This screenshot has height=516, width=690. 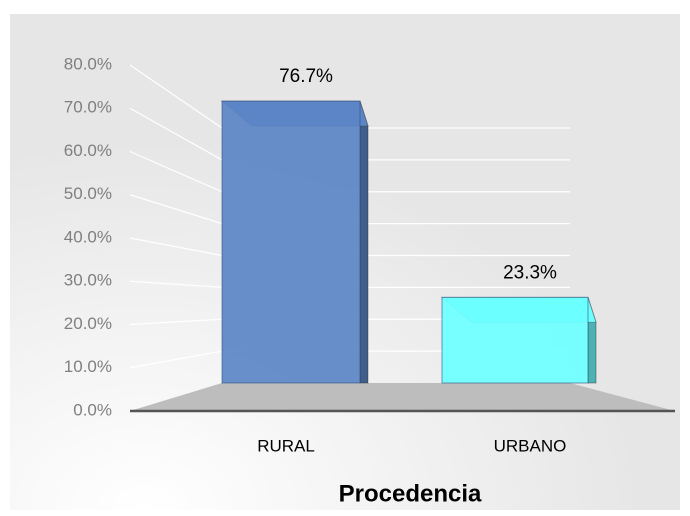 What do you see at coordinates (88, 150) in the screenshot?
I see `y-tick-label: 60.0%` at bounding box center [88, 150].